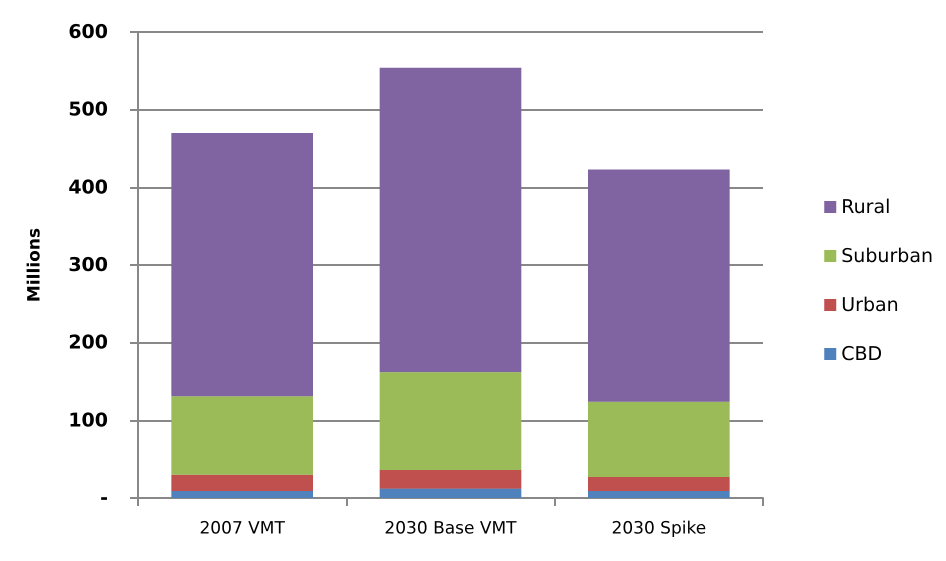  I want to click on y-tick-label: 500, so click(88, 109).